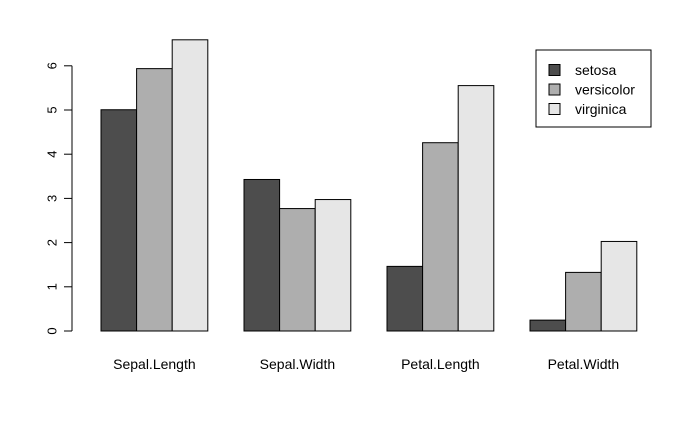 This screenshot has height=432, width=700. What do you see at coordinates (554, 89) in the screenshot?
I see `legend-swatch-versicolor` at bounding box center [554, 89].